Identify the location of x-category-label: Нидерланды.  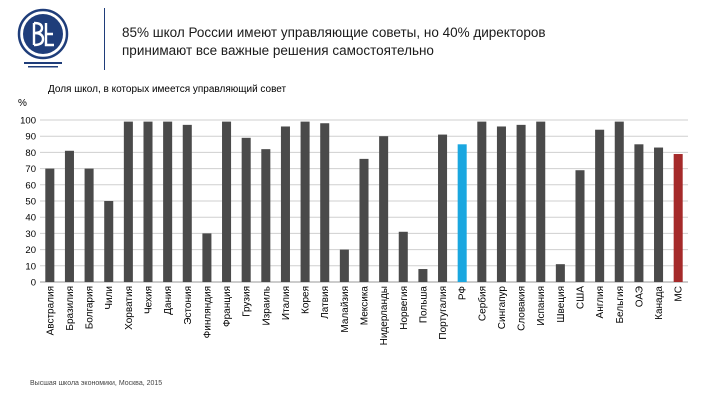
(384, 315).